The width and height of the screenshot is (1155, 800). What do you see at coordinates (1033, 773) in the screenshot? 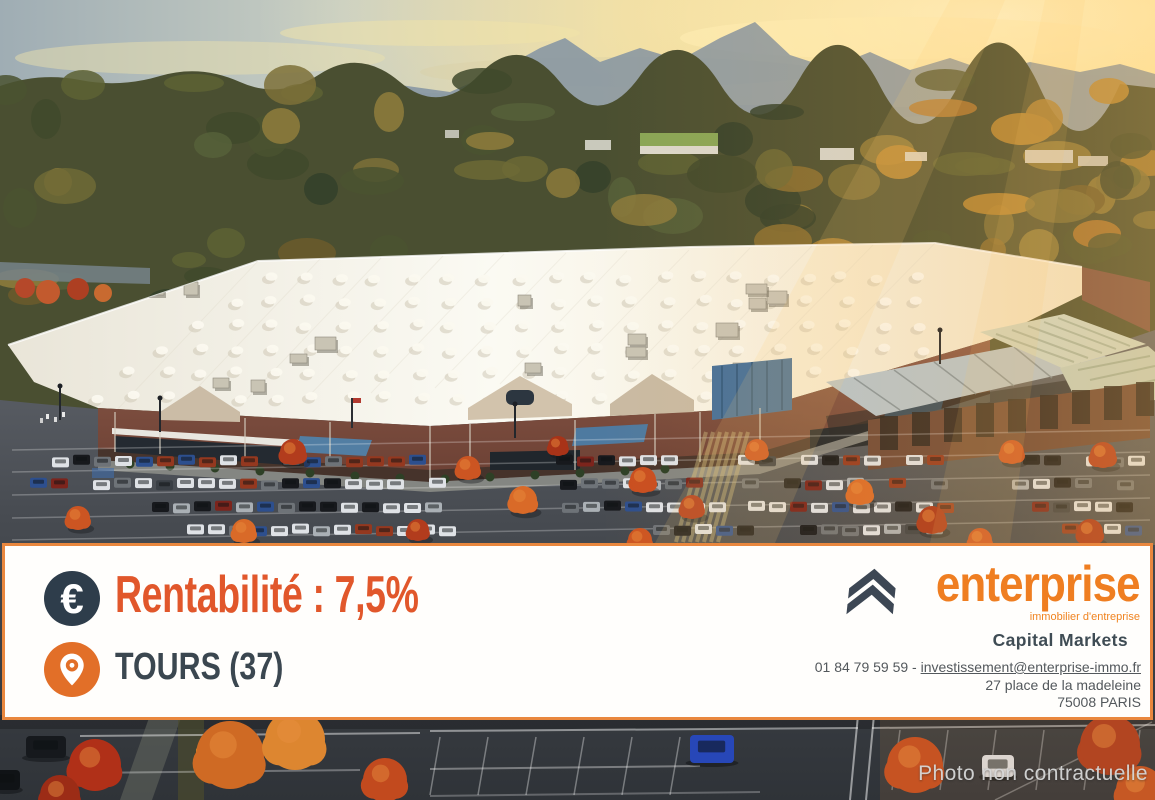
I see `photo-disclaimer: Photo non contractuelle` at bounding box center [1033, 773].